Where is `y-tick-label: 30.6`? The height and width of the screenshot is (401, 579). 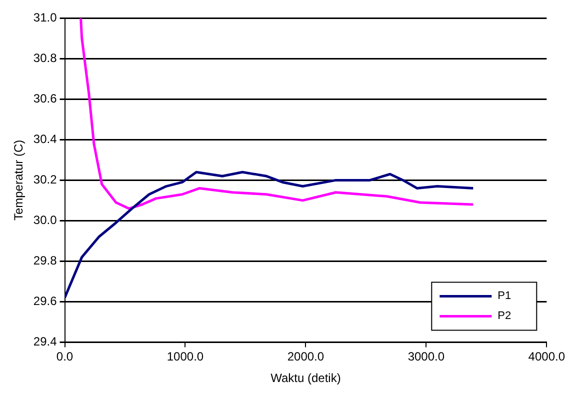
y-tick-label: 30.6 is located at coordinates (45, 99).